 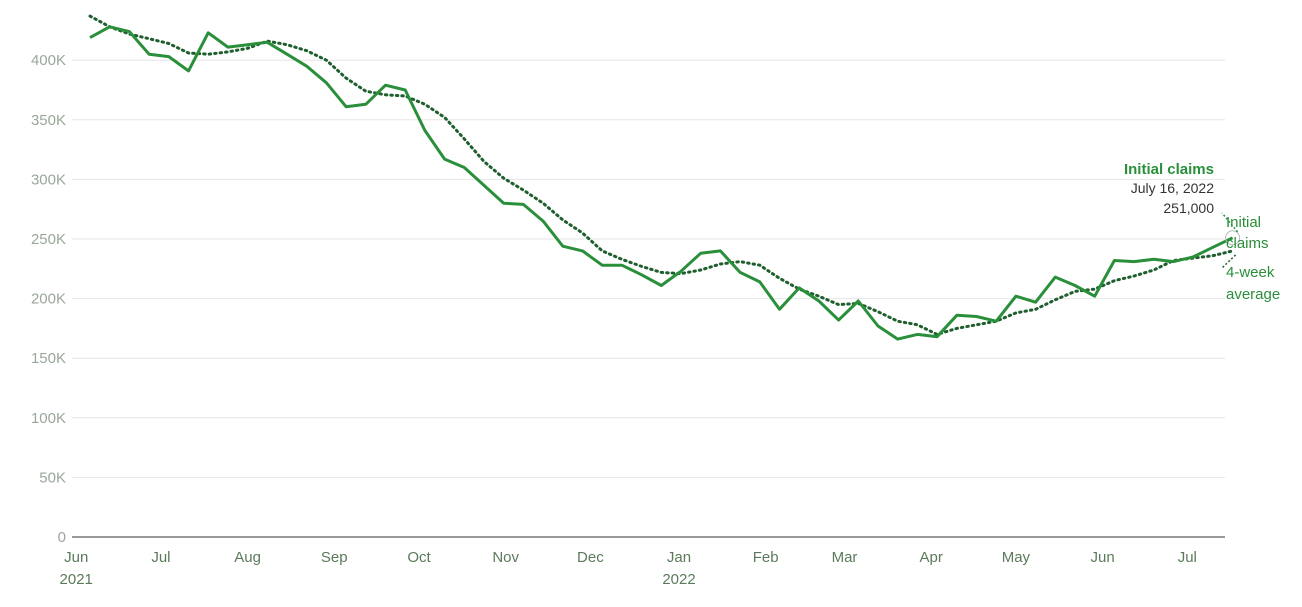 What do you see at coordinates (48, 179) in the screenshot?
I see `y-tick-label: 300K` at bounding box center [48, 179].